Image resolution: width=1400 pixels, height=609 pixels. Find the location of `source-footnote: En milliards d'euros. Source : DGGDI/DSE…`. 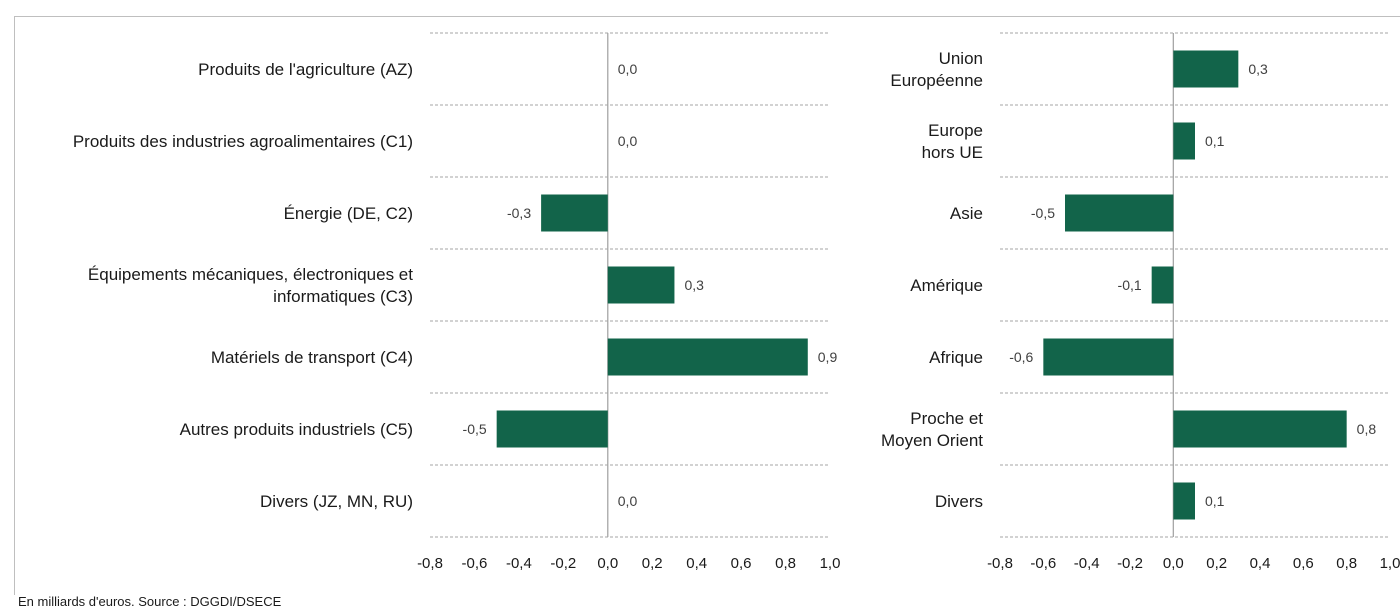

source-footnote: En milliards d'euros. Source : DGGDI/DSE… is located at coordinates (150, 601).